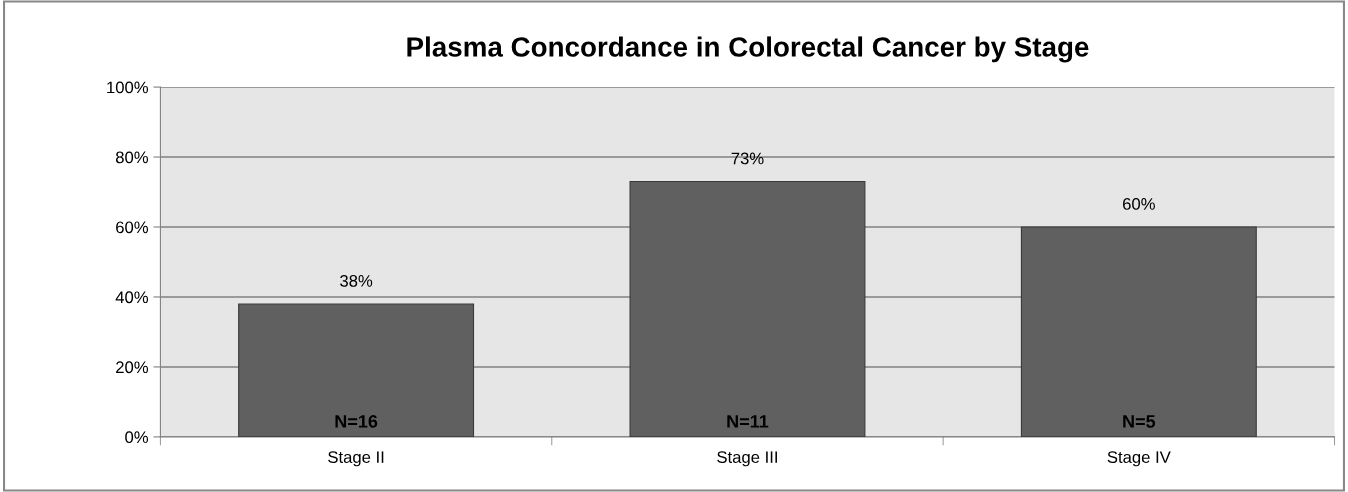 The width and height of the screenshot is (1348, 492). What do you see at coordinates (356, 459) in the screenshot?
I see `x-tick-label: Stage II` at bounding box center [356, 459].